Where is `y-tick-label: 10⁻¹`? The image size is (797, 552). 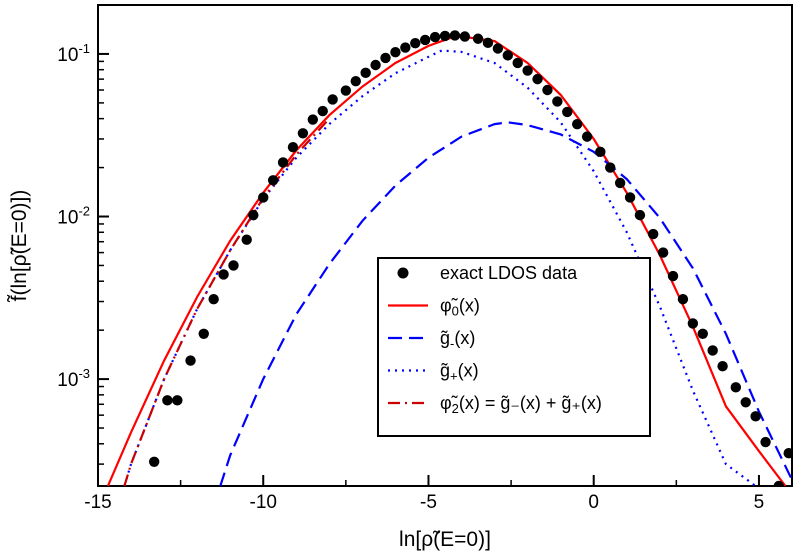
y-tick-label: 10⁻¹ is located at coordinates (73, 53).